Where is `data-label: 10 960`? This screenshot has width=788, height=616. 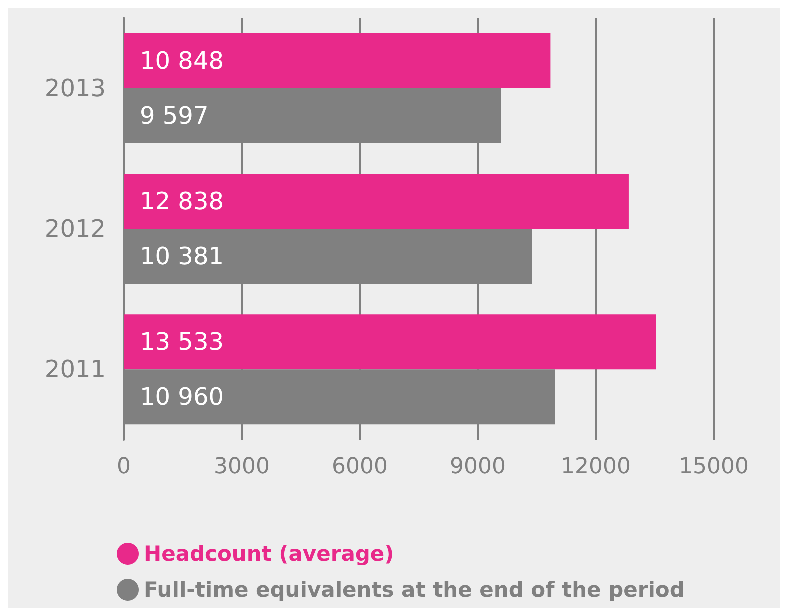 data-label: 10 960 is located at coordinates (182, 397).